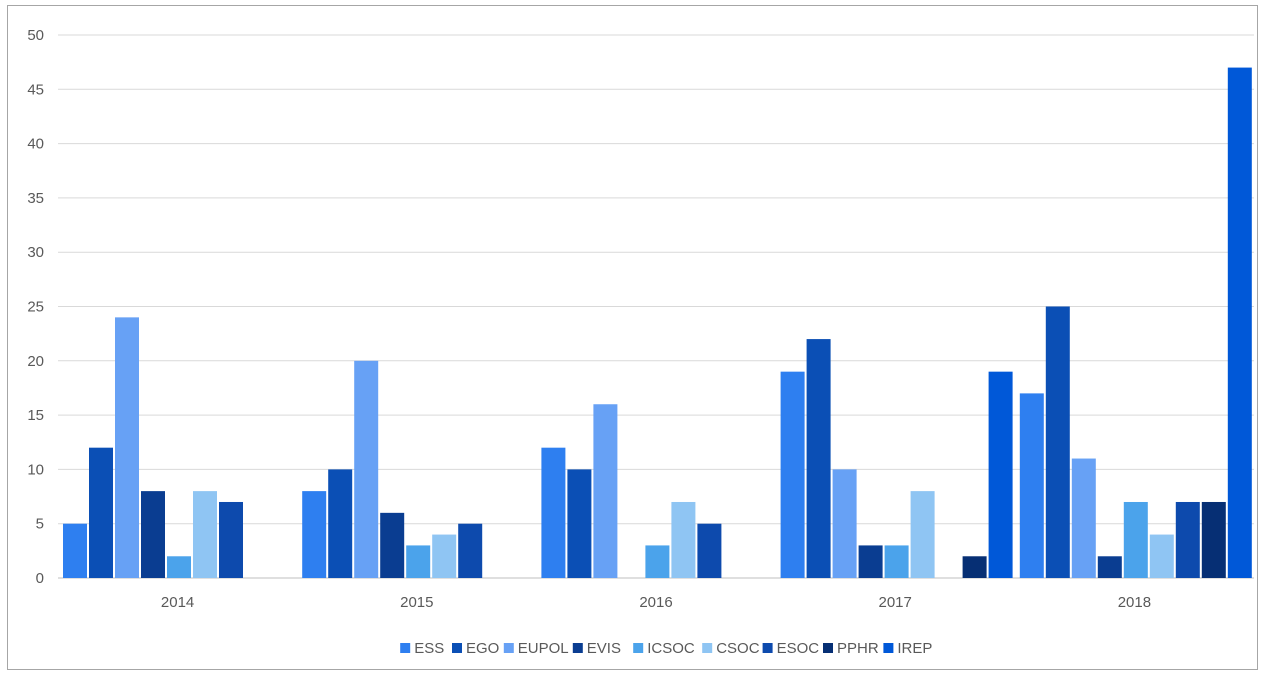 The width and height of the screenshot is (1267, 677). I want to click on bar-ess-2014, so click(75, 550).